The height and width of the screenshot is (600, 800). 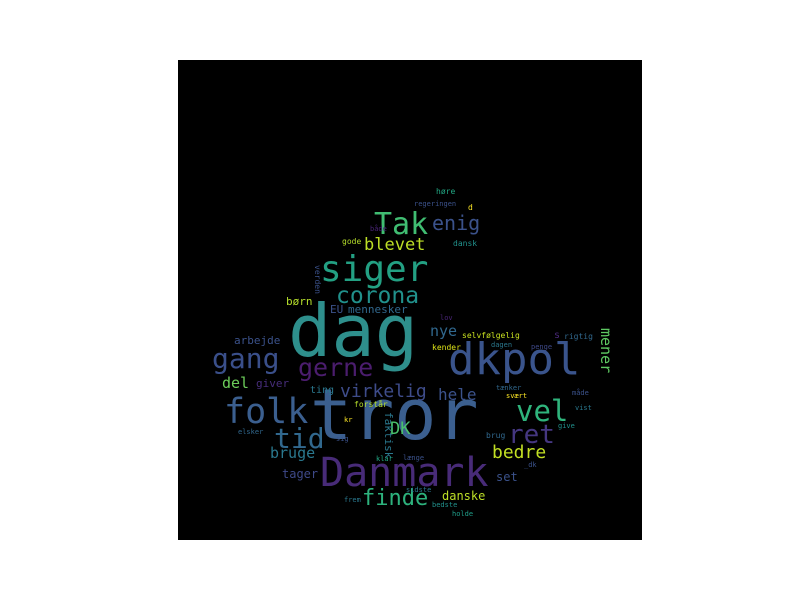 I want to click on word-bedre: bedre, so click(x=519, y=452).